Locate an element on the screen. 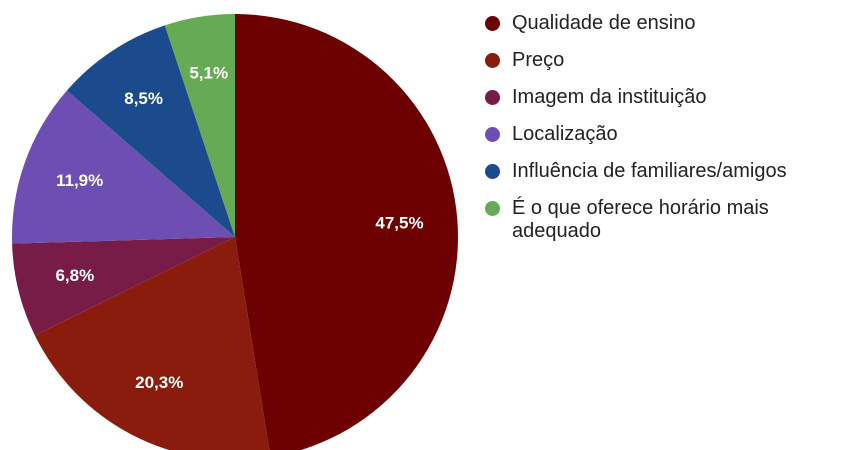 The width and height of the screenshot is (853, 450). data-label: 5,1% is located at coordinates (208, 73).